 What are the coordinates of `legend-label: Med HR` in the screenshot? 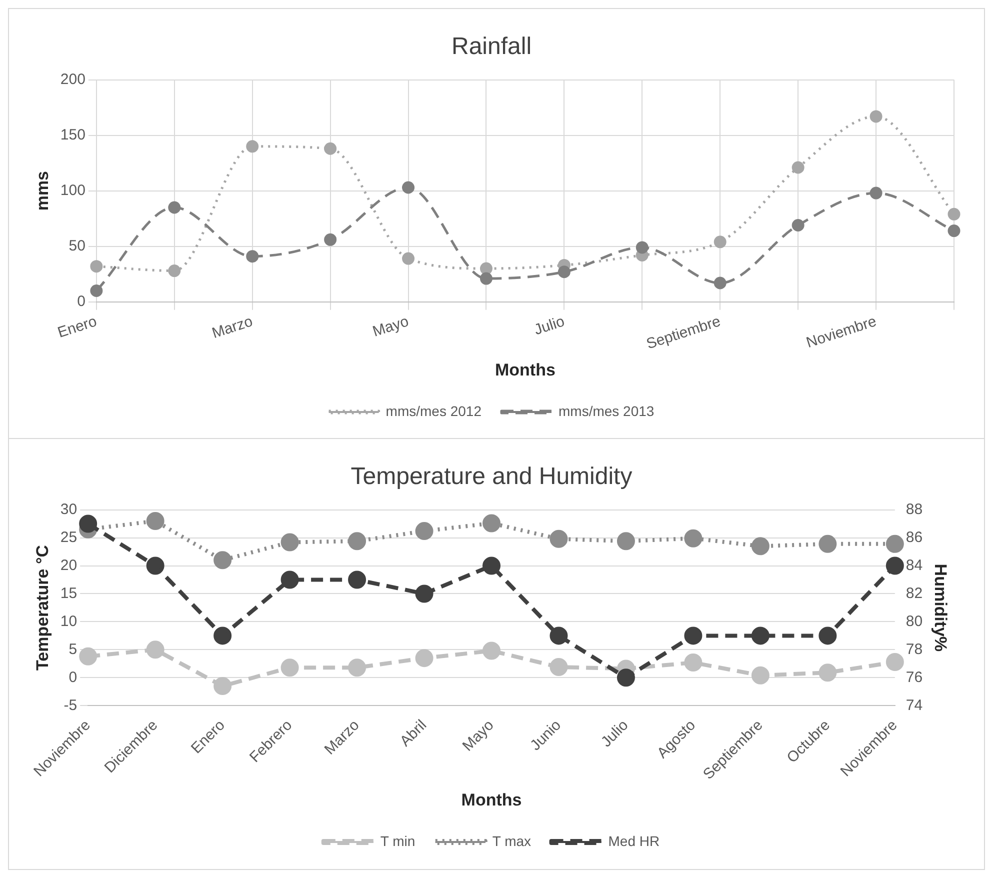 It's located at (634, 840).